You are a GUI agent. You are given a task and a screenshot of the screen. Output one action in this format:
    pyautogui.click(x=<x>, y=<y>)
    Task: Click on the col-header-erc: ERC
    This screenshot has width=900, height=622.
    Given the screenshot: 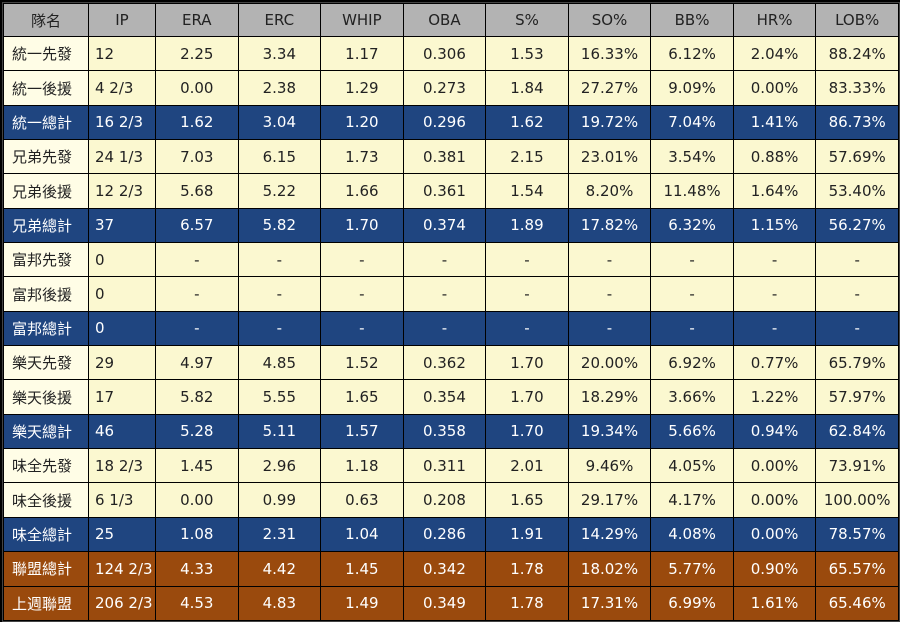 What is the action you would take?
    pyautogui.click(x=279, y=20)
    